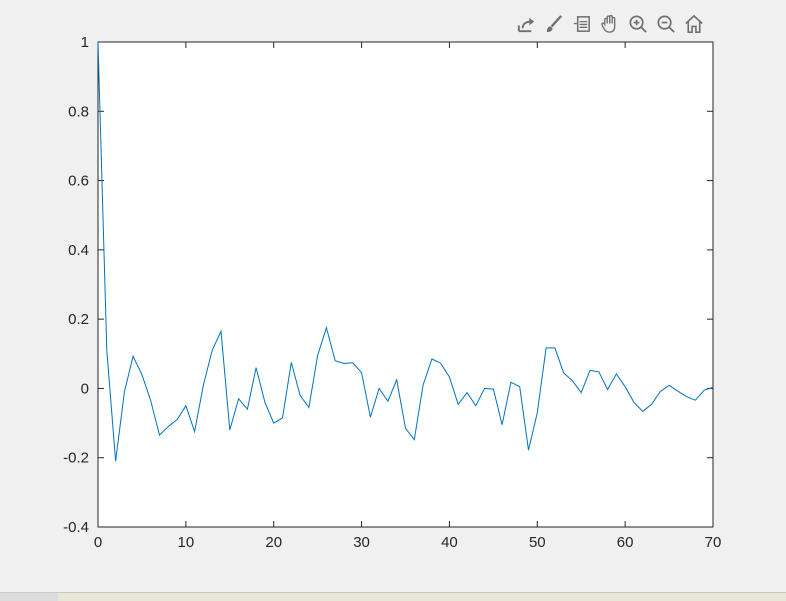 The image size is (786, 601). Describe the element at coordinates (29, 597) in the screenshot. I see `strip-left-panel` at that location.